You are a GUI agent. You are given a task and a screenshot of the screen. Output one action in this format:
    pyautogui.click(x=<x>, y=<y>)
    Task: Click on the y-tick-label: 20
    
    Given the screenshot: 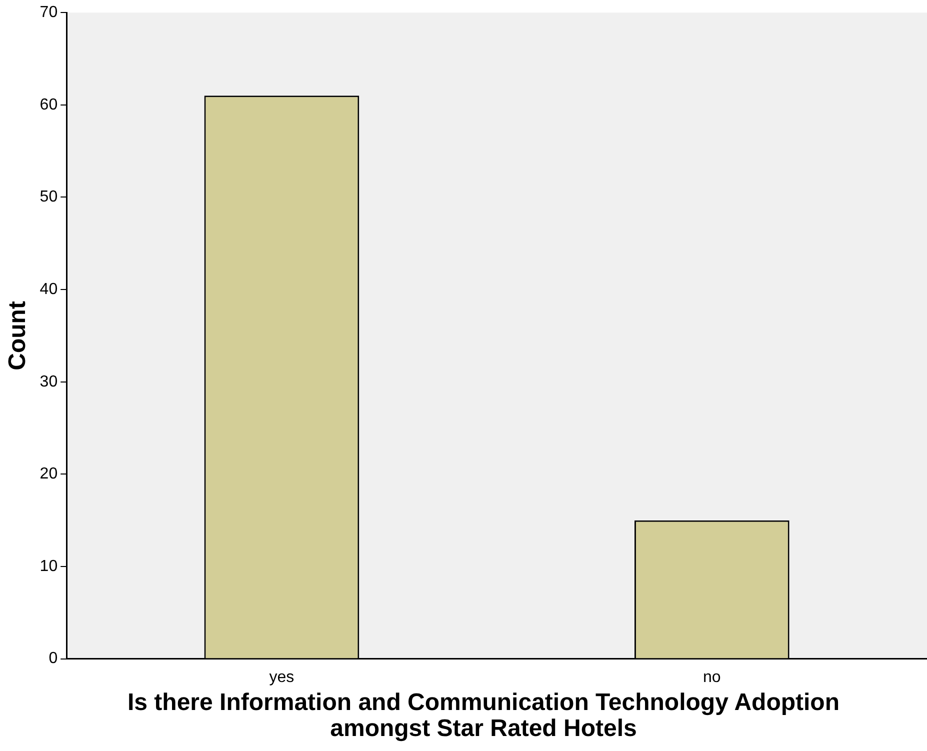 What is the action you would take?
    pyautogui.click(x=49, y=474)
    